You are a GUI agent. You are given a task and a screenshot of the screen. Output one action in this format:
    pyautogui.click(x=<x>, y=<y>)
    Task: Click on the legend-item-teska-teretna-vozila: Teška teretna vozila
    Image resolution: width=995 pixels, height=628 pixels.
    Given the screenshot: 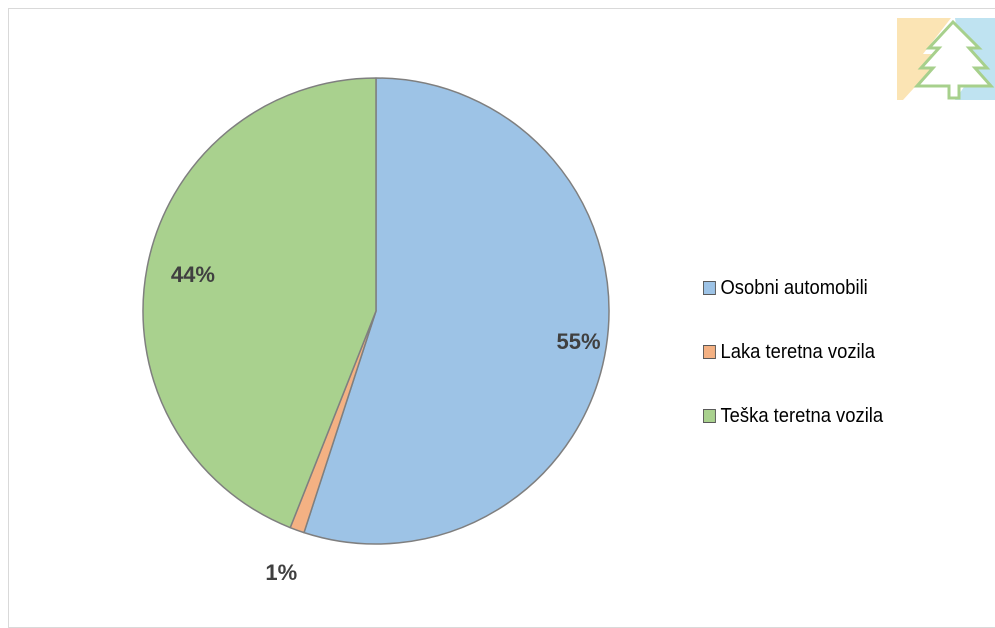 What is the action you would take?
    pyautogui.click(x=793, y=416)
    